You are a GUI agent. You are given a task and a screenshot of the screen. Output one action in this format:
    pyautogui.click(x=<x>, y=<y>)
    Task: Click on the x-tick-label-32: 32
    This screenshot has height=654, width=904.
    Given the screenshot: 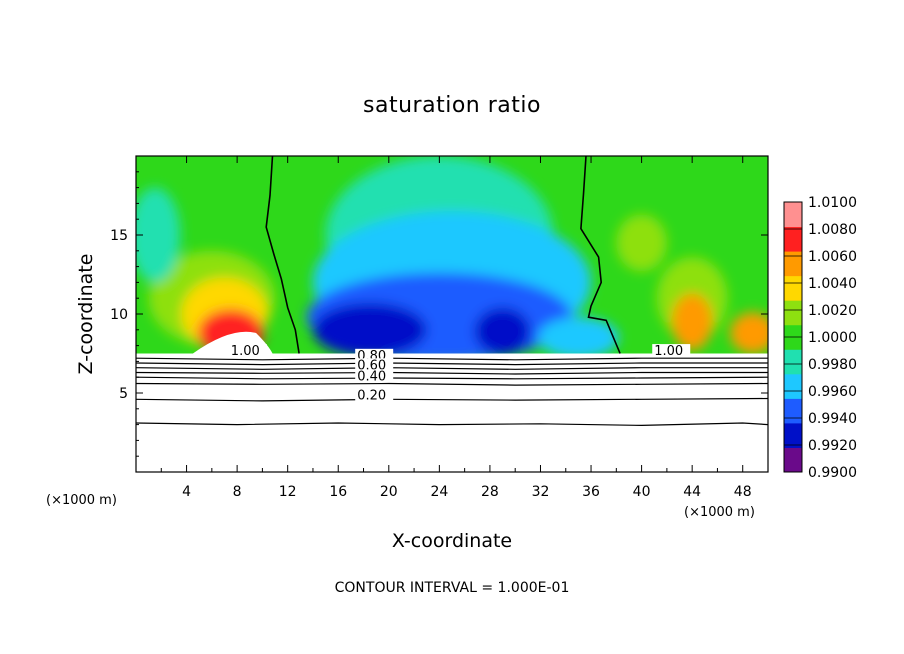 What is the action you would take?
    pyautogui.click(x=541, y=492)
    